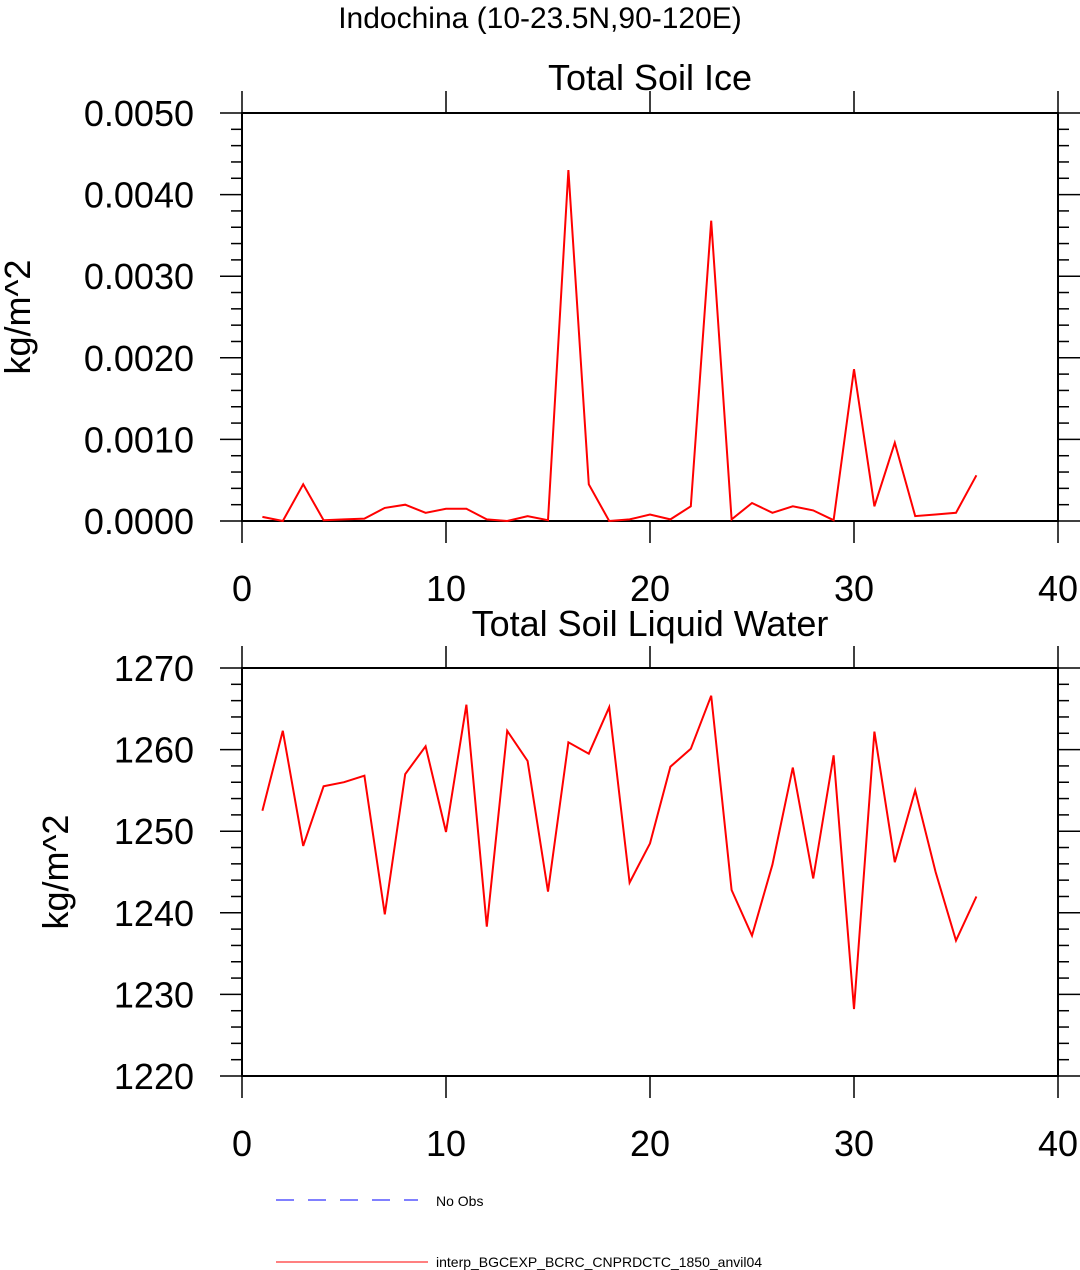 This screenshot has height=1270, width=1080. Describe the element at coordinates (154, 994) in the screenshot. I see `y-tick-label: 1230` at that location.